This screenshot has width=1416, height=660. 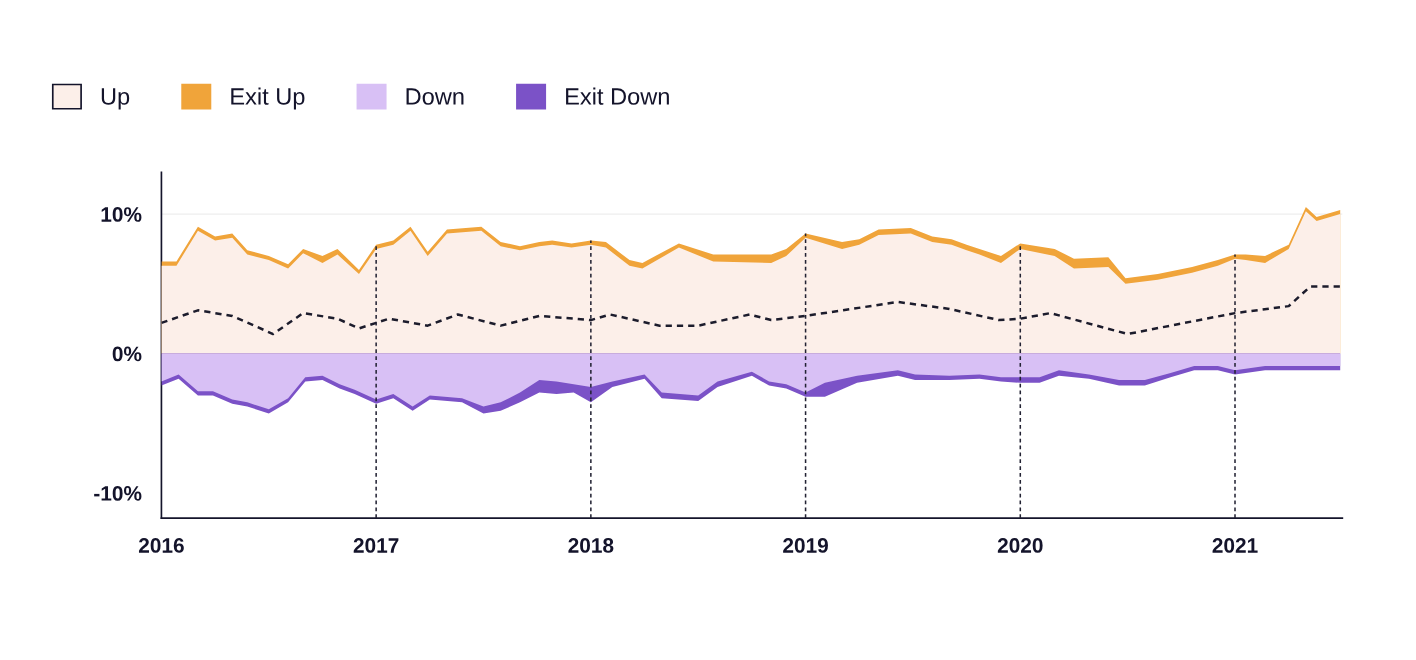 What do you see at coordinates (115, 99) in the screenshot?
I see `legend-label: Up` at bounding box center [115, 99].